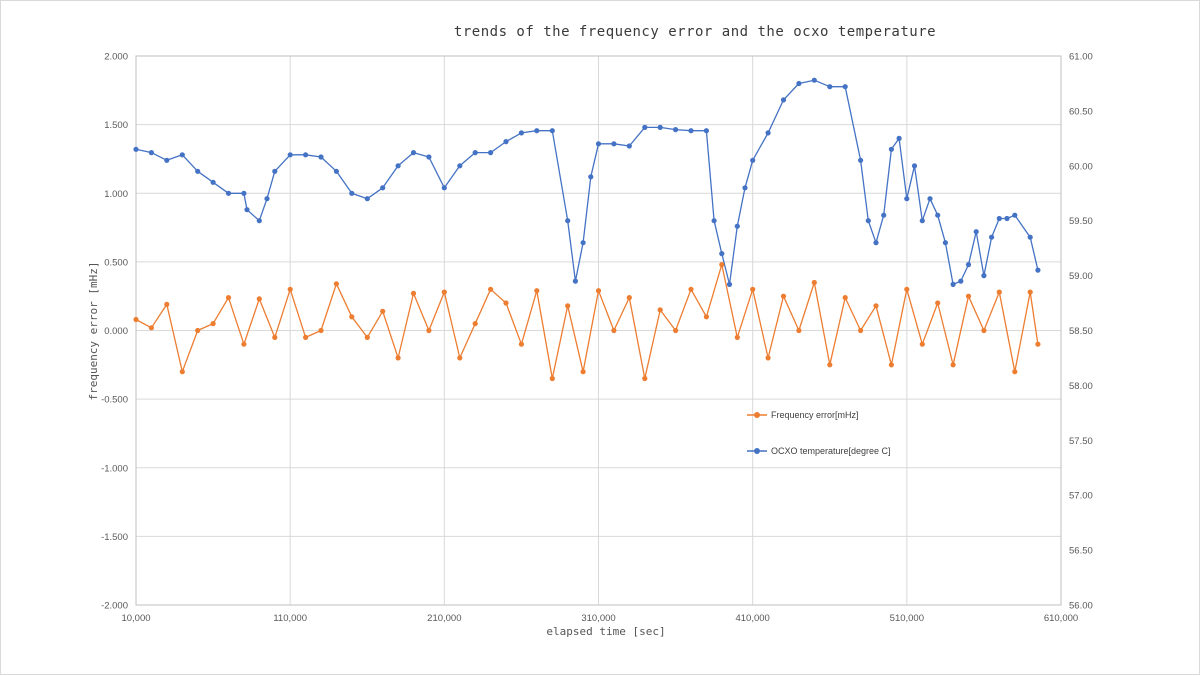 This screenshot has width=1200, height=676. Describe the element at coordinates (1081, 111) in the screenshot. I see `y2-tick-label: 60.50` at that location.